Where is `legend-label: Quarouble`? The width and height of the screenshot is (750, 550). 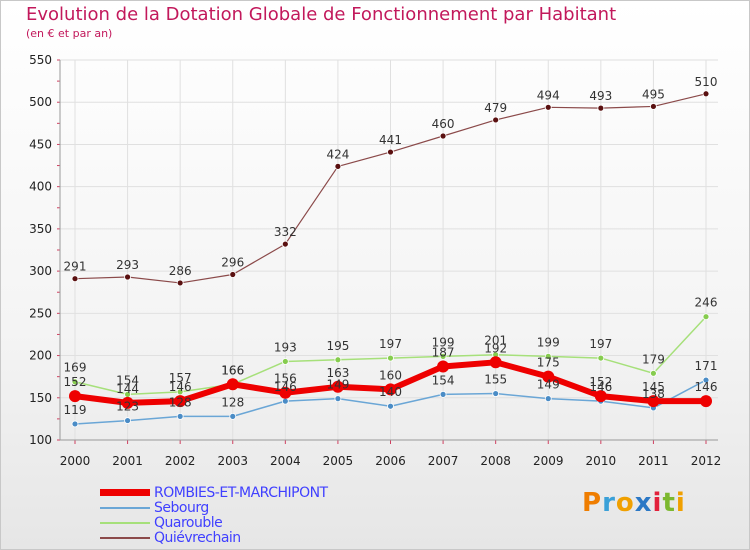
legend-label: Quarouble is located at coordinates (188, 522).